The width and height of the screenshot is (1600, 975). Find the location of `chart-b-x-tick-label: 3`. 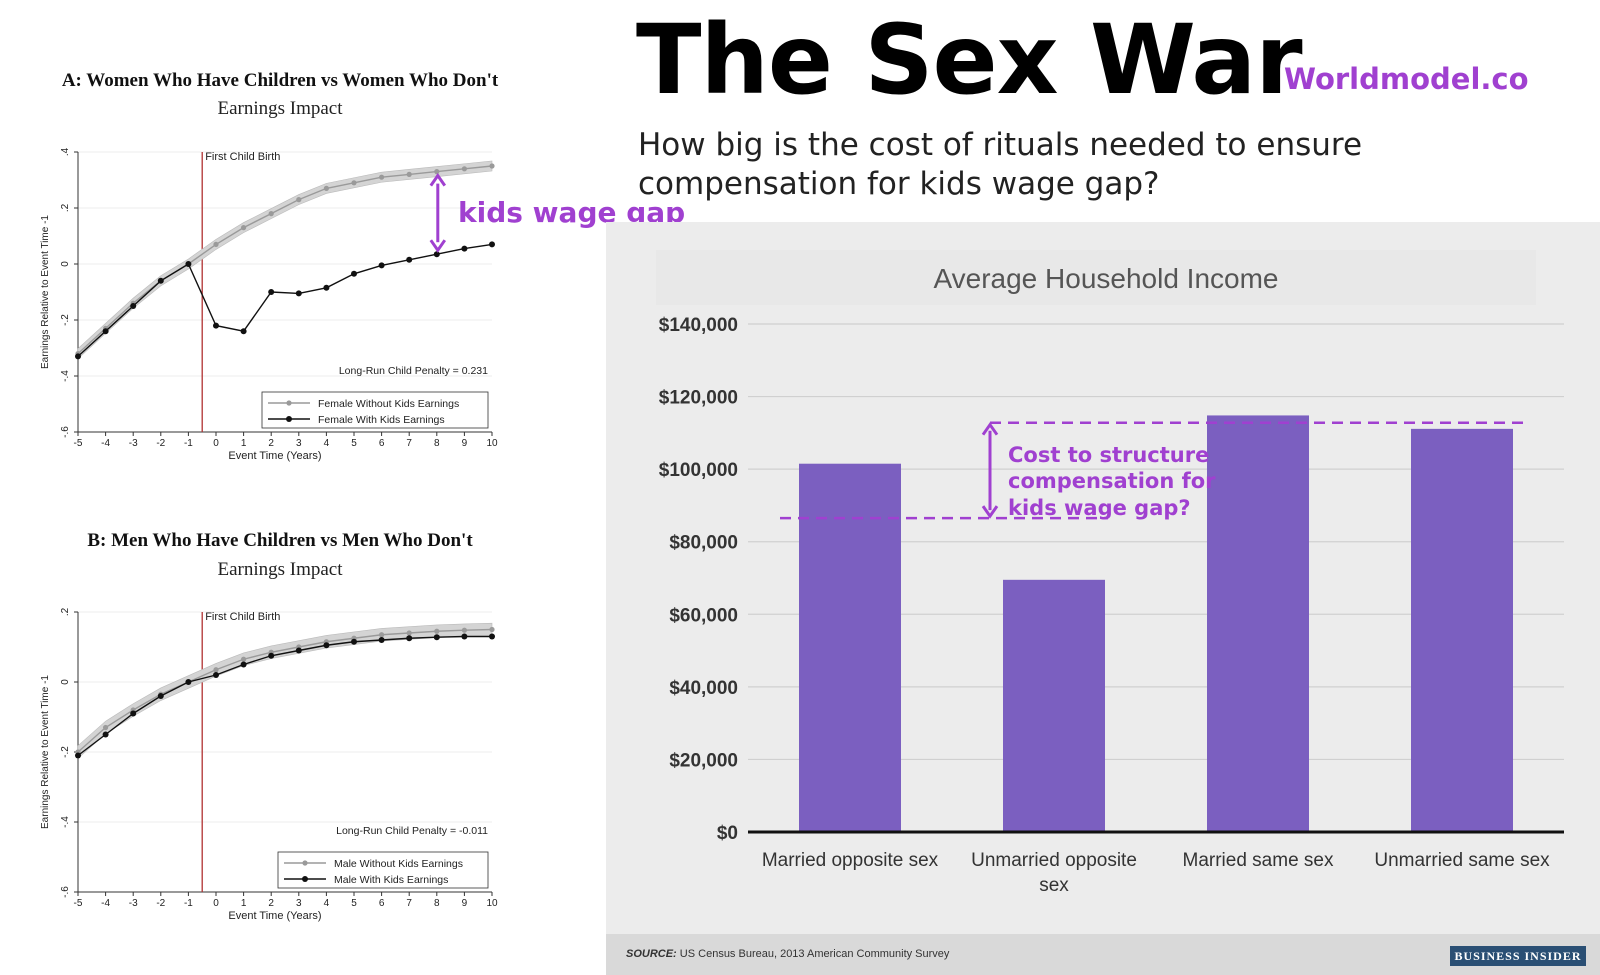

chart-b-x-tick-label: 3 is located at coordinates (299, 903).